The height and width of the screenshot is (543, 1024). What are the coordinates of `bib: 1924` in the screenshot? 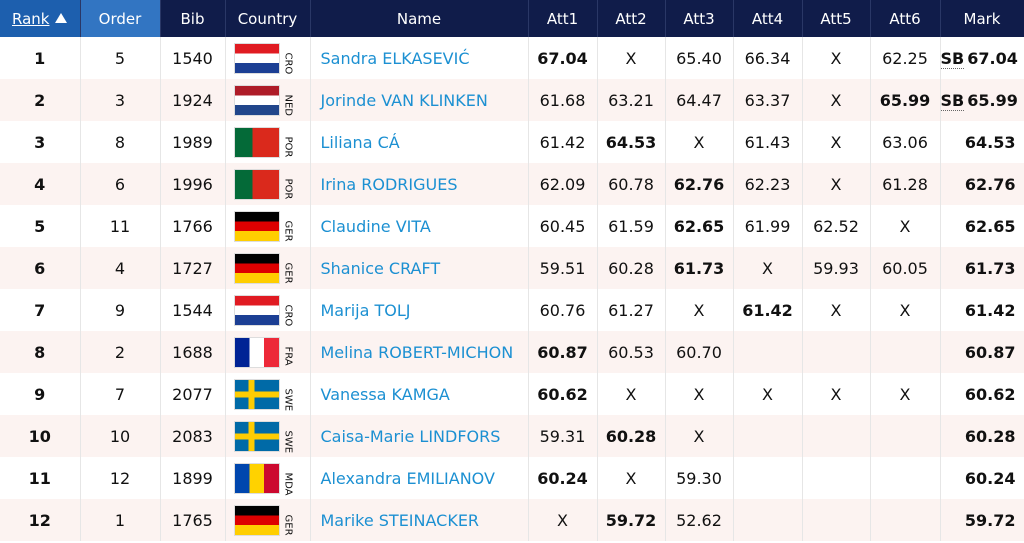 It's located at (193, 100).